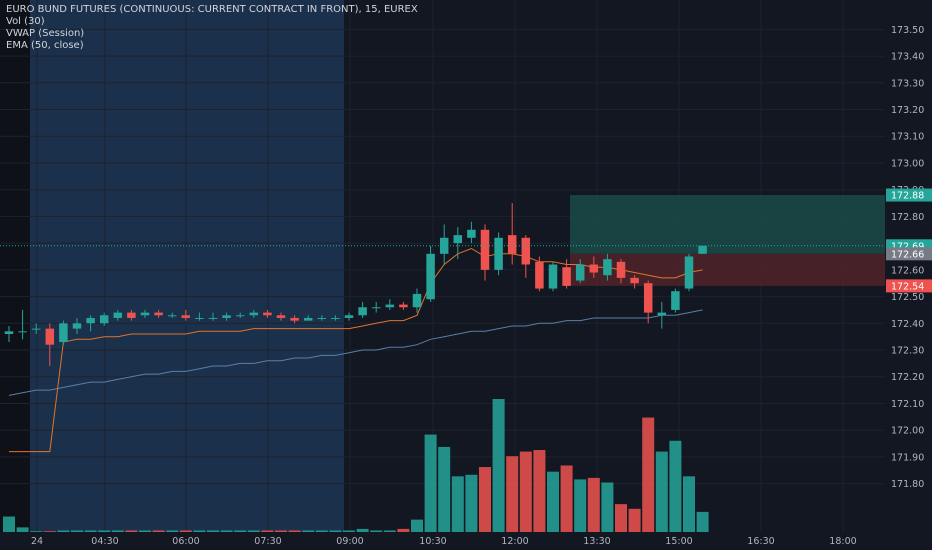  What do you see at coordinates (907, 431) in the screenshot?
I see `y-tick-label: 172.00` at bounding box center [907, 431].